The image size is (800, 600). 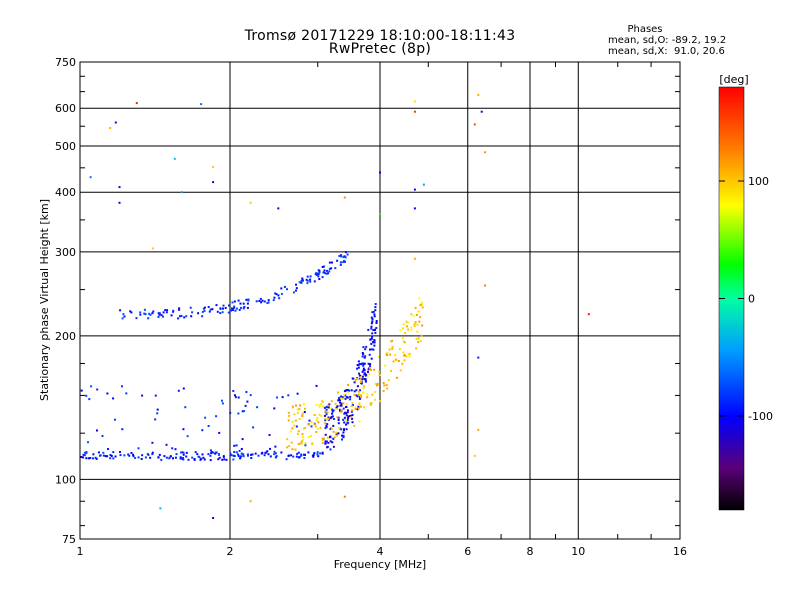 What do you see at coordinates (530, 551) in the screenshot?
I see `x-tick-label: 8` at bounding box center [530, 551].